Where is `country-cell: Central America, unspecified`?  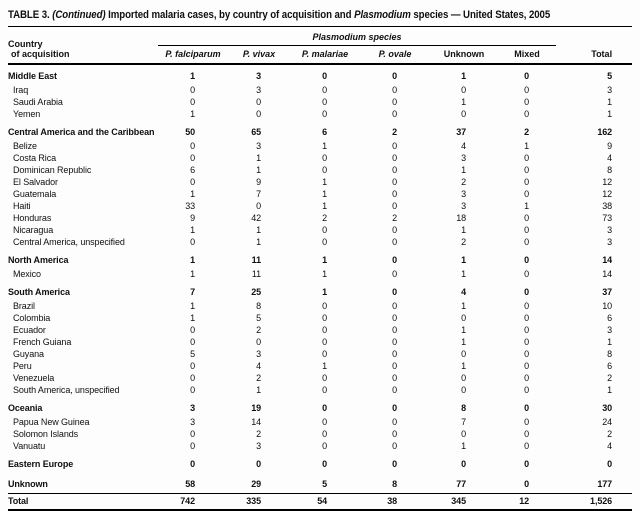 country-cell: Central America, unspecified is located at coordinates (69, 242).